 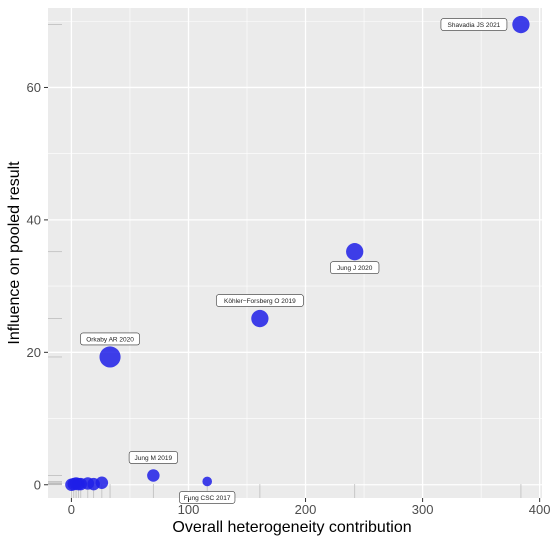 What do you see at coordinates (34, 352) in the screenshot?
I see `y-tick-label: 20` at bounding box center [34, 352].